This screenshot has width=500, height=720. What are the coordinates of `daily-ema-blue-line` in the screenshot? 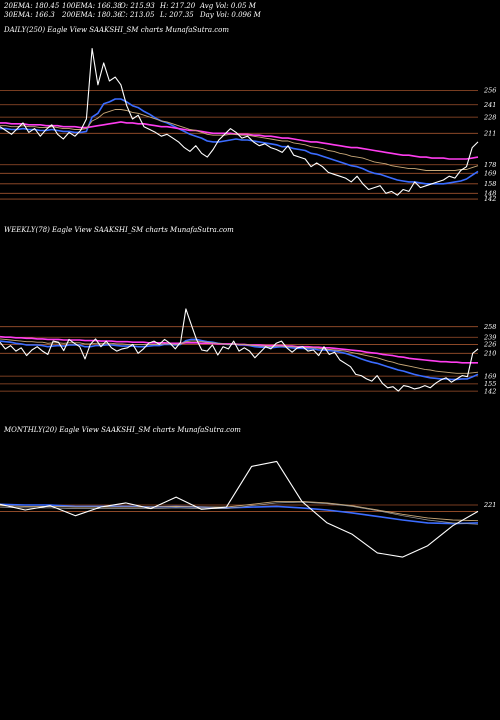 It's located at (239, 141).